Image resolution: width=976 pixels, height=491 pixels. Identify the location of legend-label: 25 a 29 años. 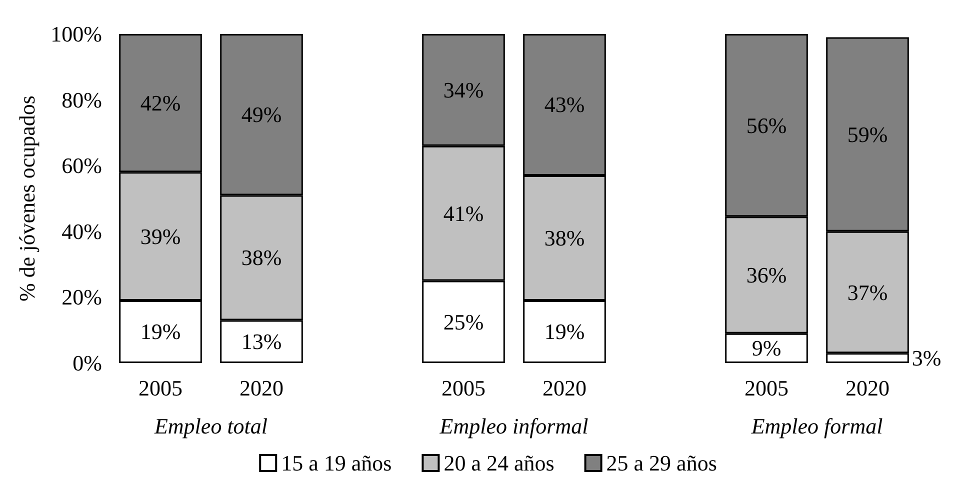
(661, 463).